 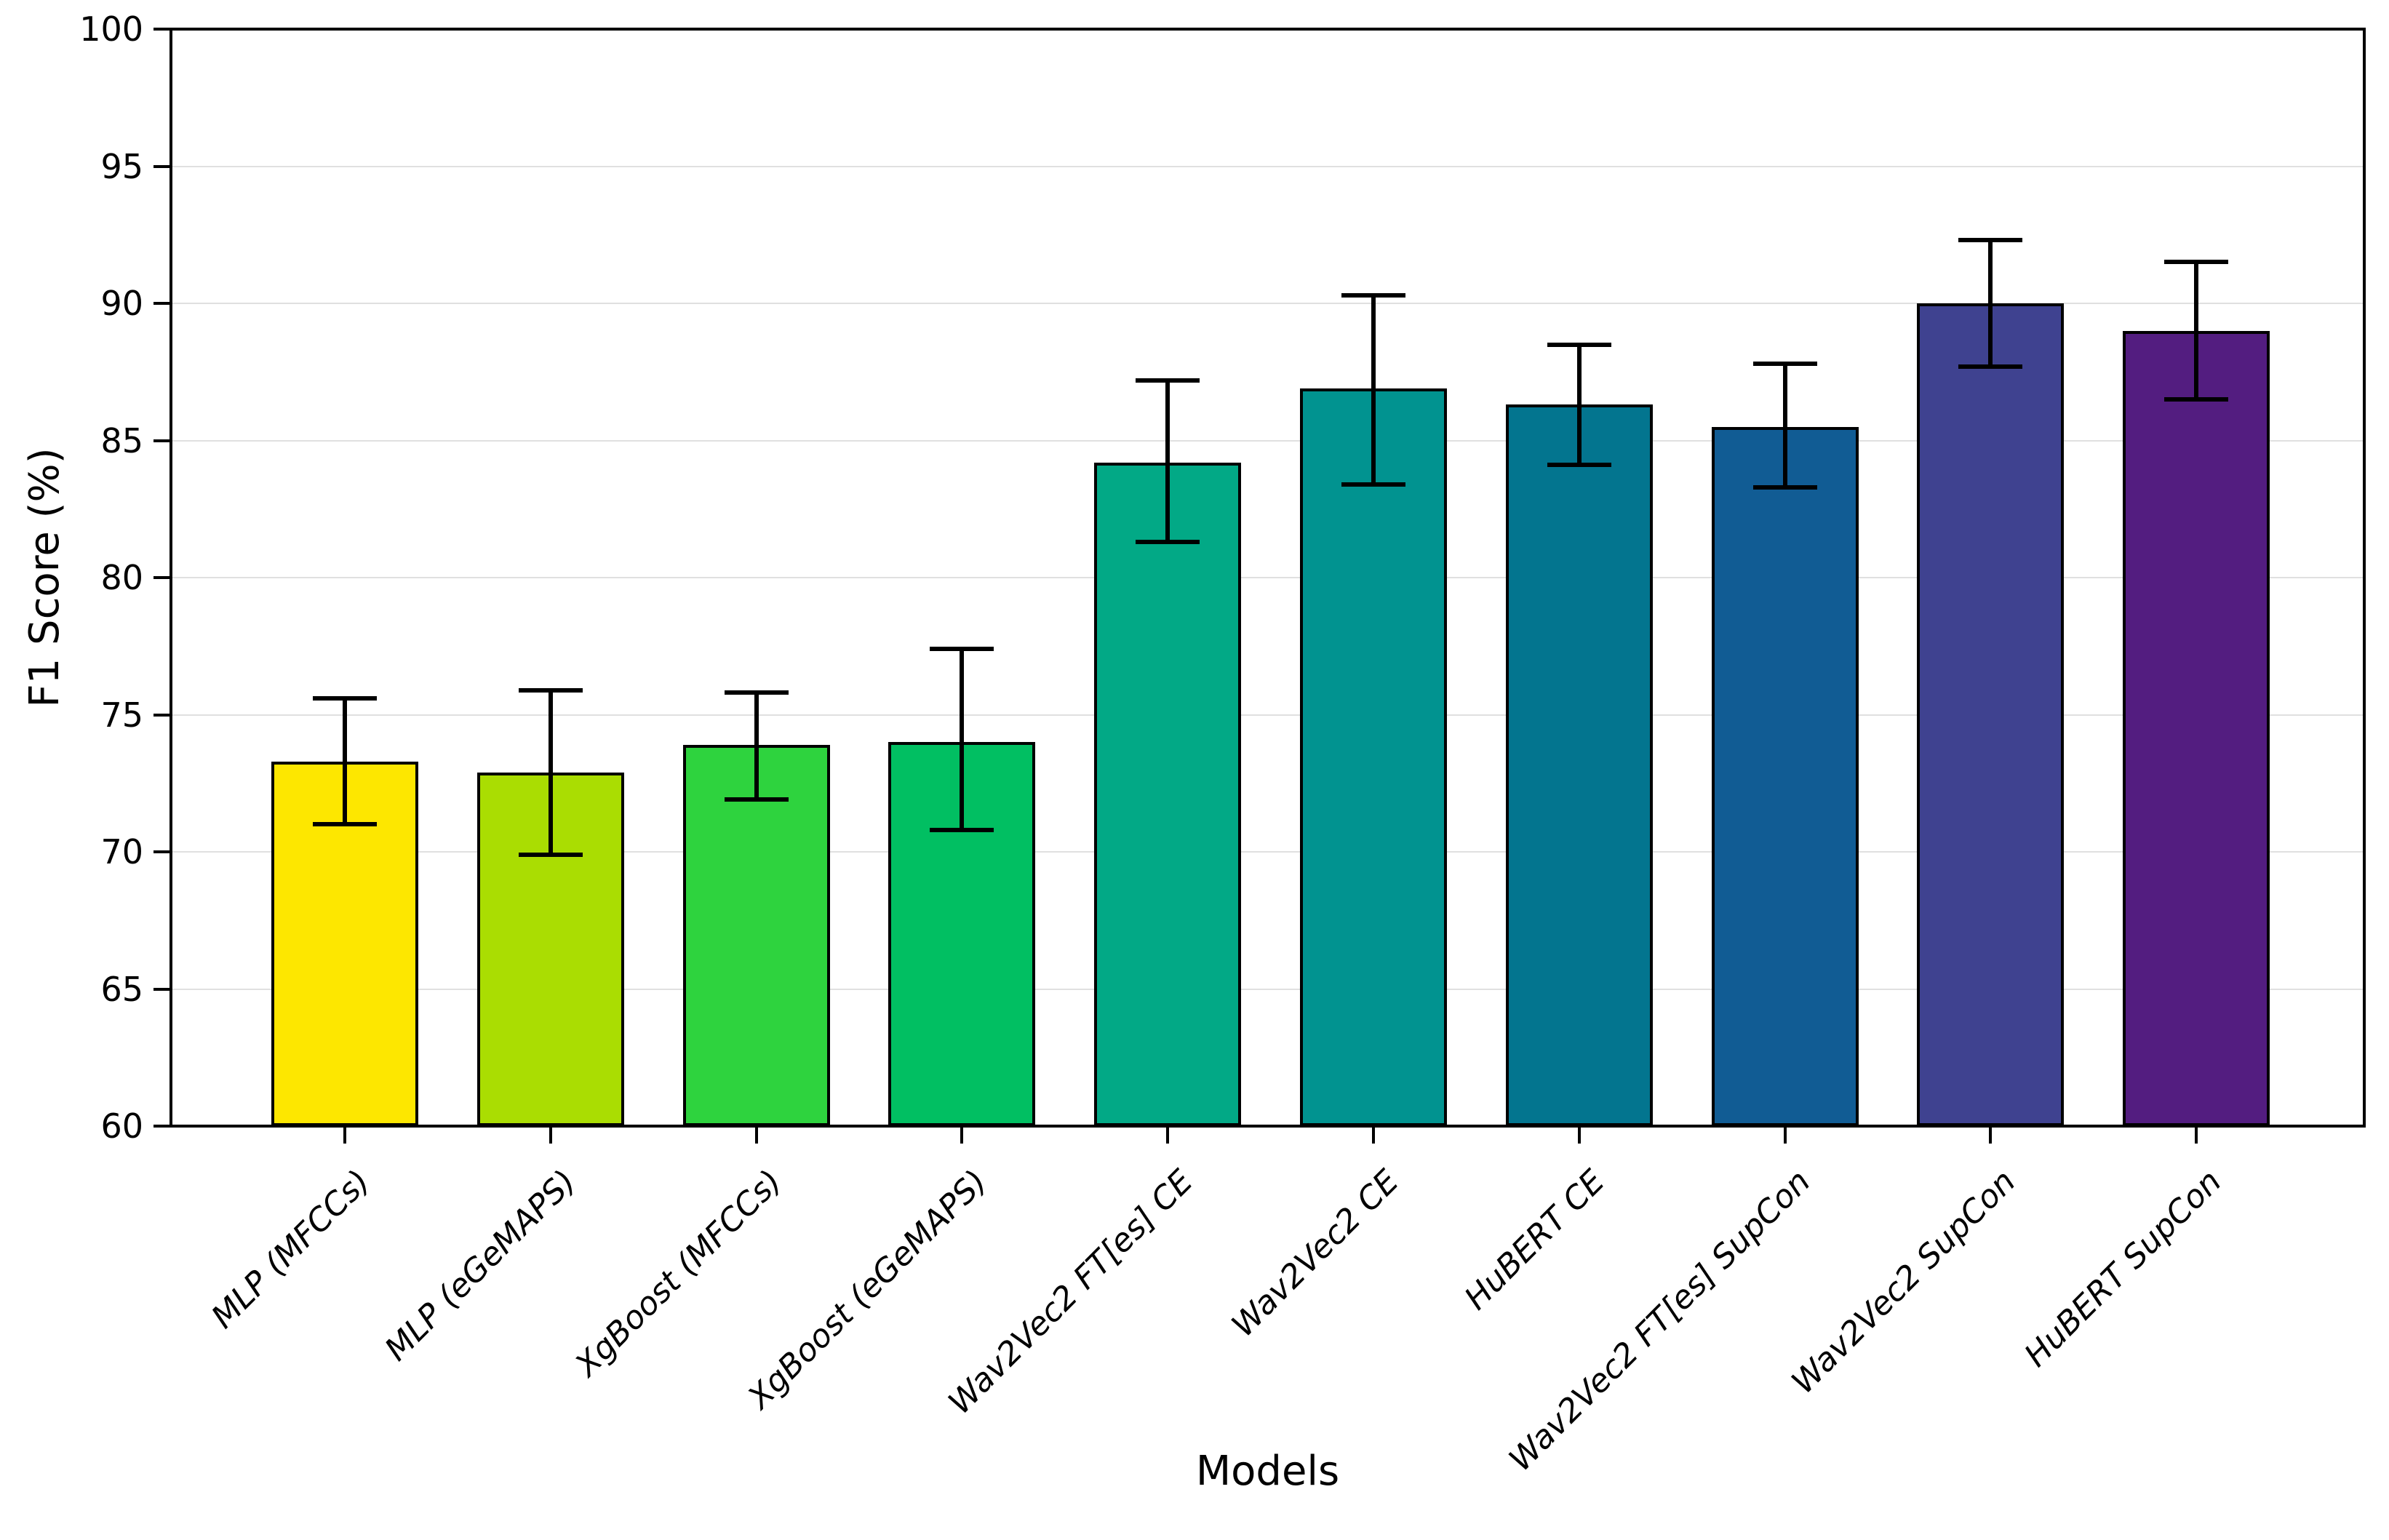 I want to click on error-bar-cap-bottom-wav2vec2-supcon, so click(x=1990, y=367).